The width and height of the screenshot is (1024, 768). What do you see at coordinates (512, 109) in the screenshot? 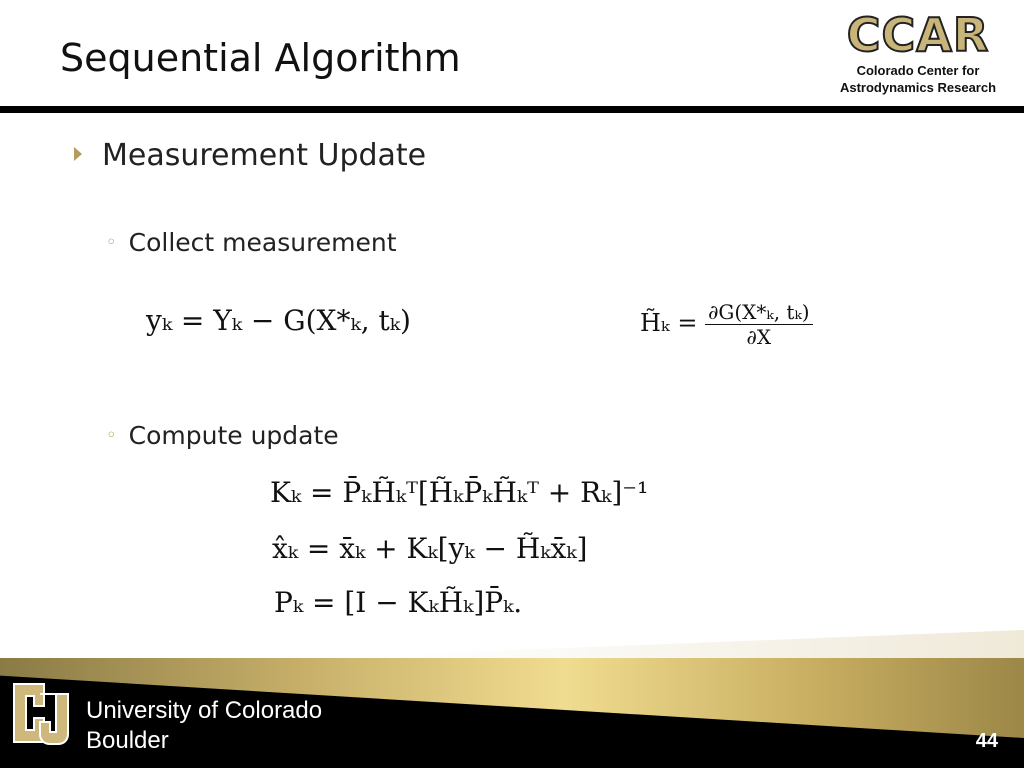
I see `title-divider` at bounding box center [512, 109].